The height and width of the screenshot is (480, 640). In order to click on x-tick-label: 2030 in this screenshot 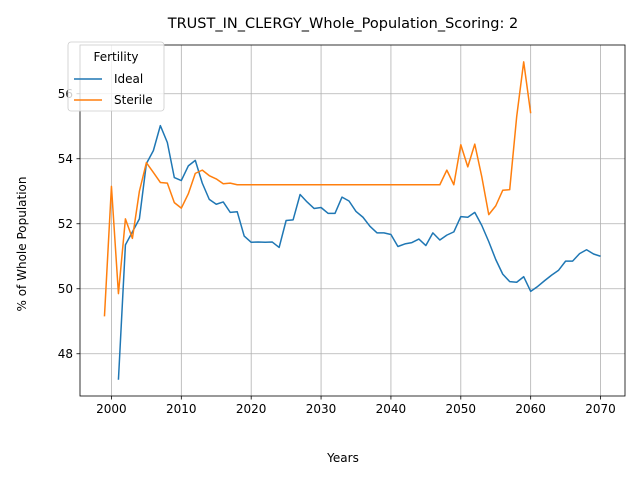, I will do `click(321, 409)`.